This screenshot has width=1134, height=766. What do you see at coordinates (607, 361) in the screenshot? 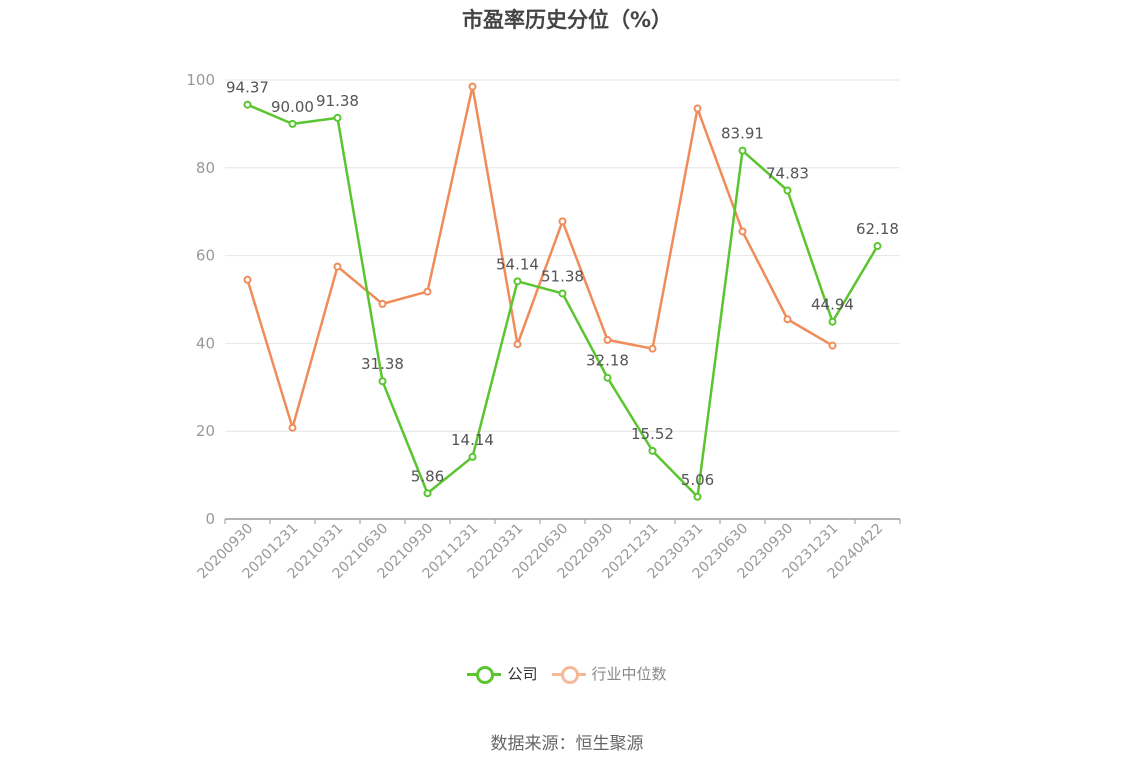
I see `data-label-company: 32.18` at bounding box center [607, 361].